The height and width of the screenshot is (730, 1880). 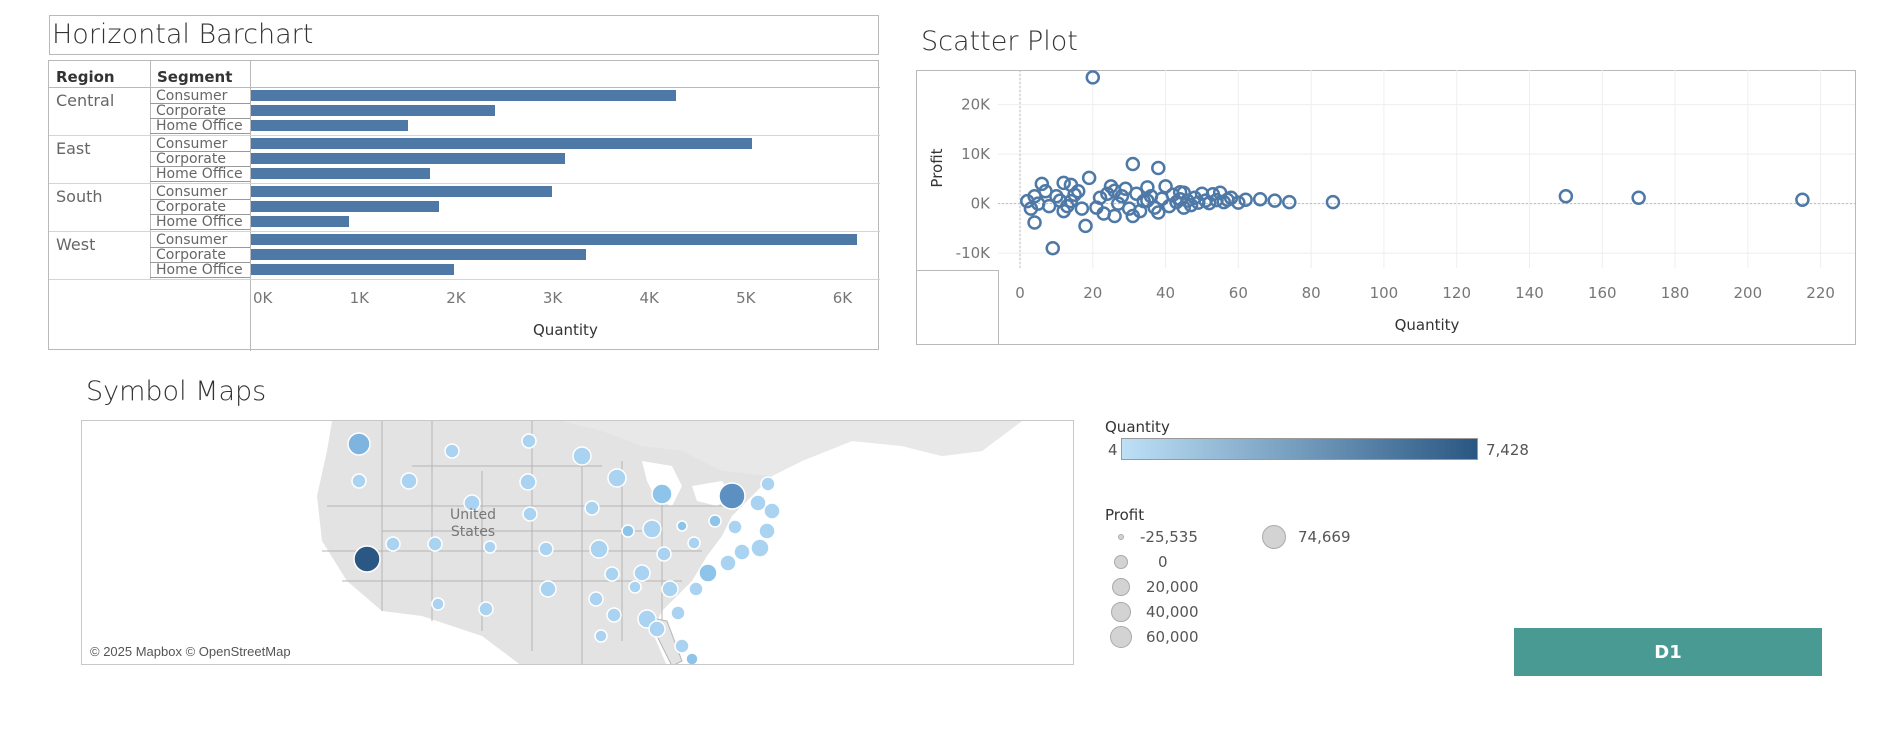 What do you see at coordinates (85, 77) in the screenshot?
I see `region-header: Region` at bounding box center [85, 77].